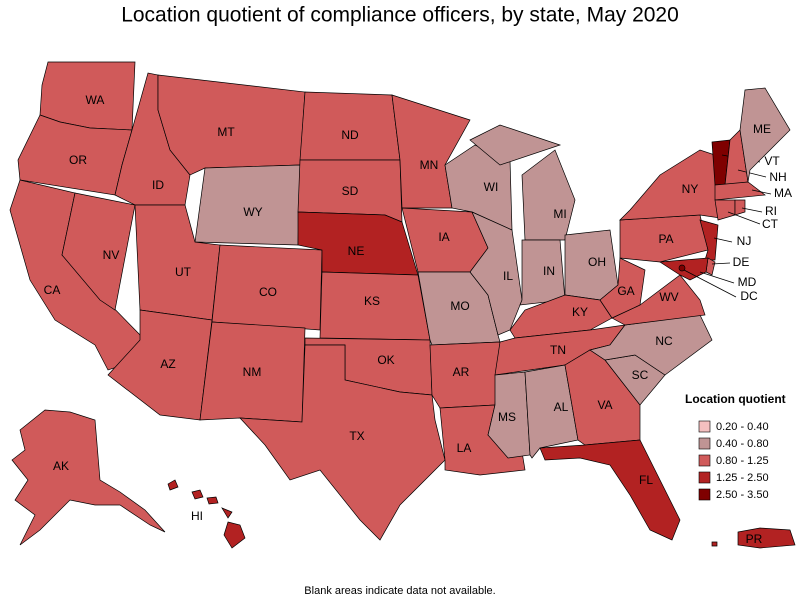 The width and height of the screenshot is (800, 600). What do you see at coordinates (399, 591) in the screenshot?
I see `footnote: Blank areas indicate data not available.` at bounding box center [399, 591].